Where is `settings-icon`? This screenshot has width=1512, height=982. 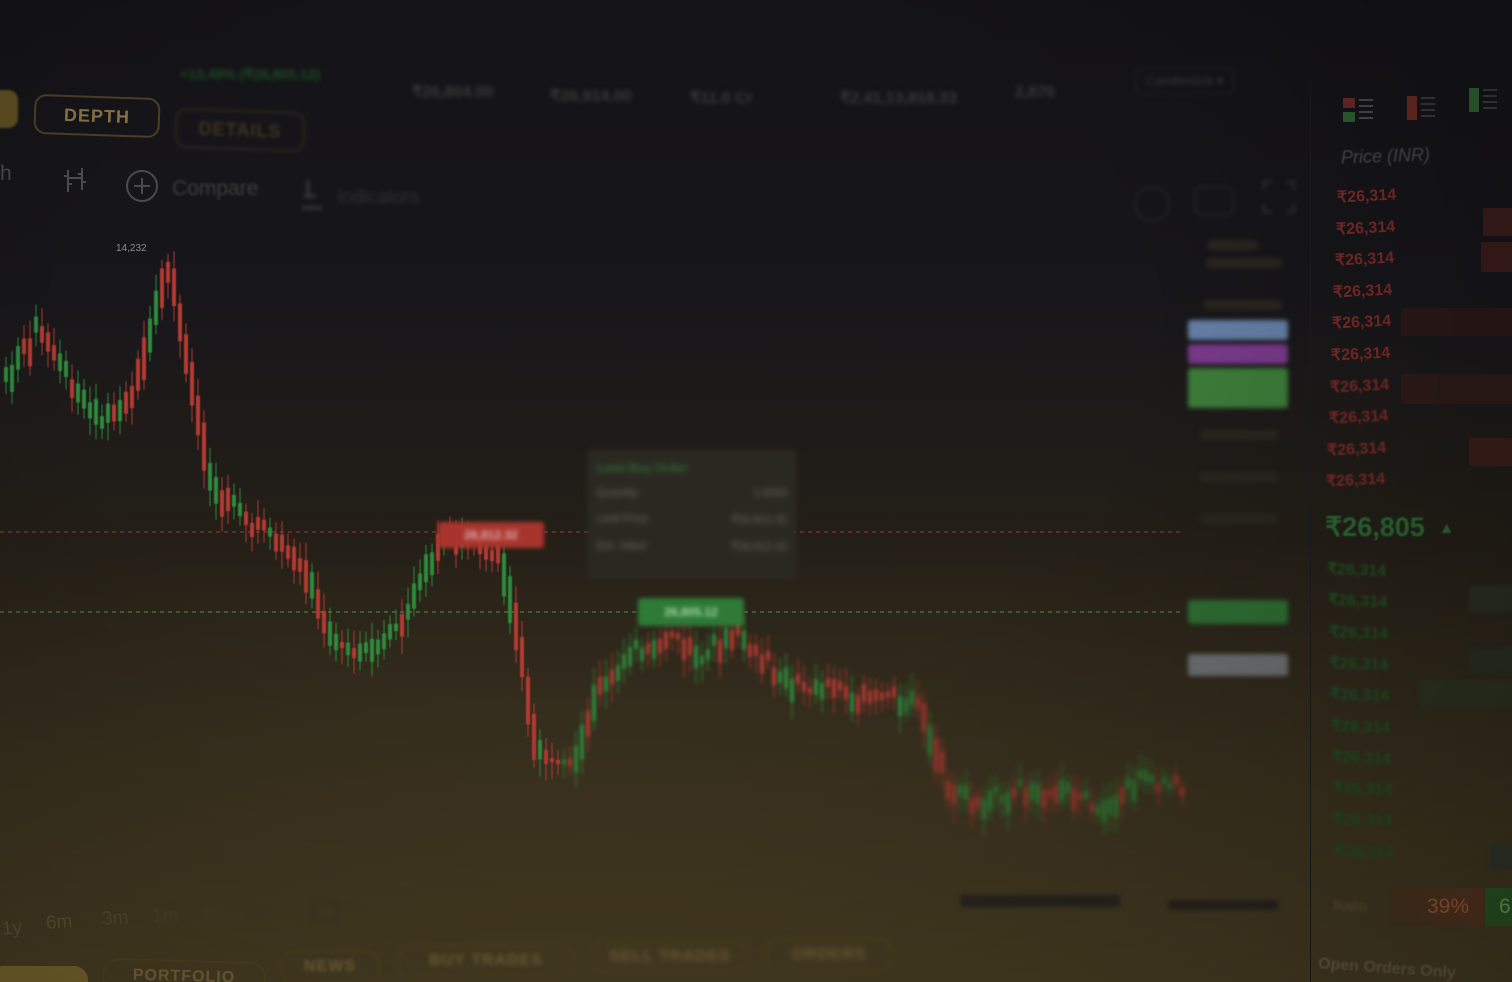 settings-icon is located at coordinates (1152, 204).